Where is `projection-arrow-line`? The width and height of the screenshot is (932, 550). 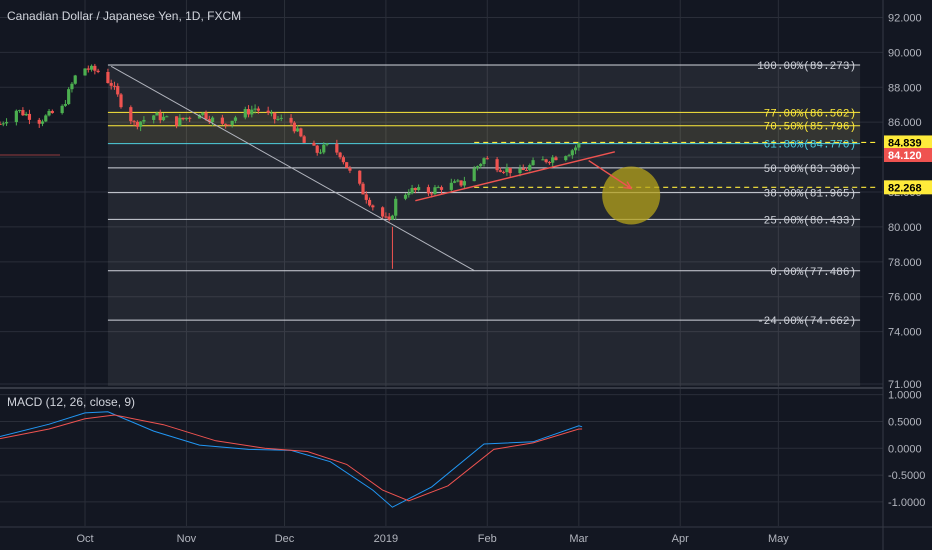
projection-arrow-line is located at coordinates (610, 174).